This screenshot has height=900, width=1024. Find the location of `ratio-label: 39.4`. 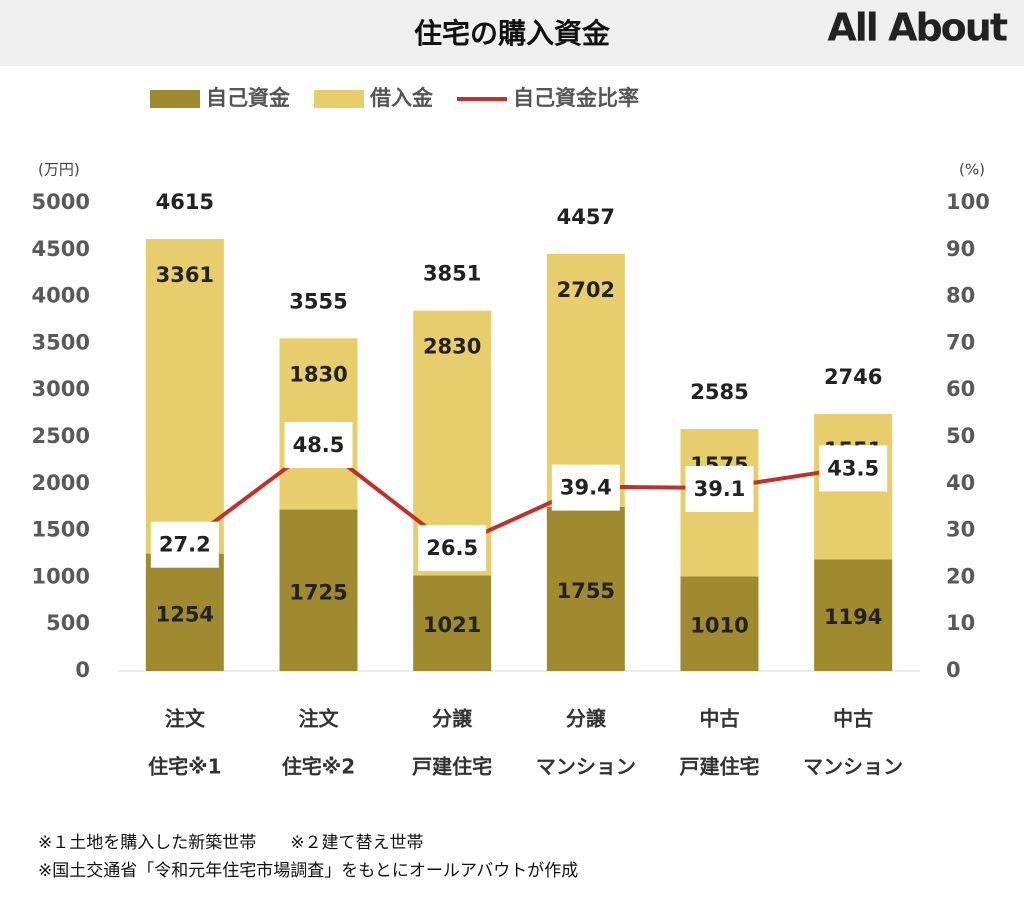

ratio-label: 39.4 is located at coordinates (586, 488).